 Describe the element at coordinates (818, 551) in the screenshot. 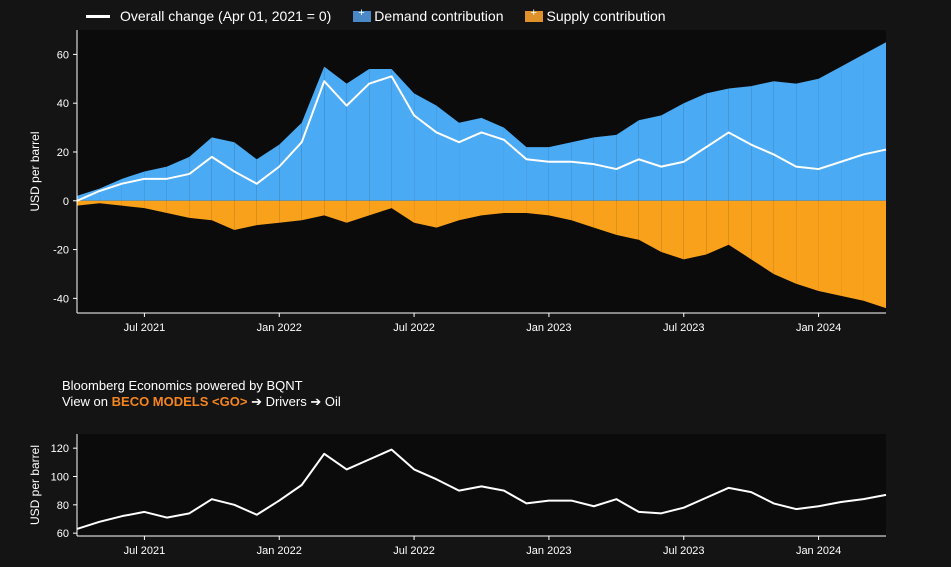

I see `bottom-panel-x-tick-label: Jan 2024` at that location.